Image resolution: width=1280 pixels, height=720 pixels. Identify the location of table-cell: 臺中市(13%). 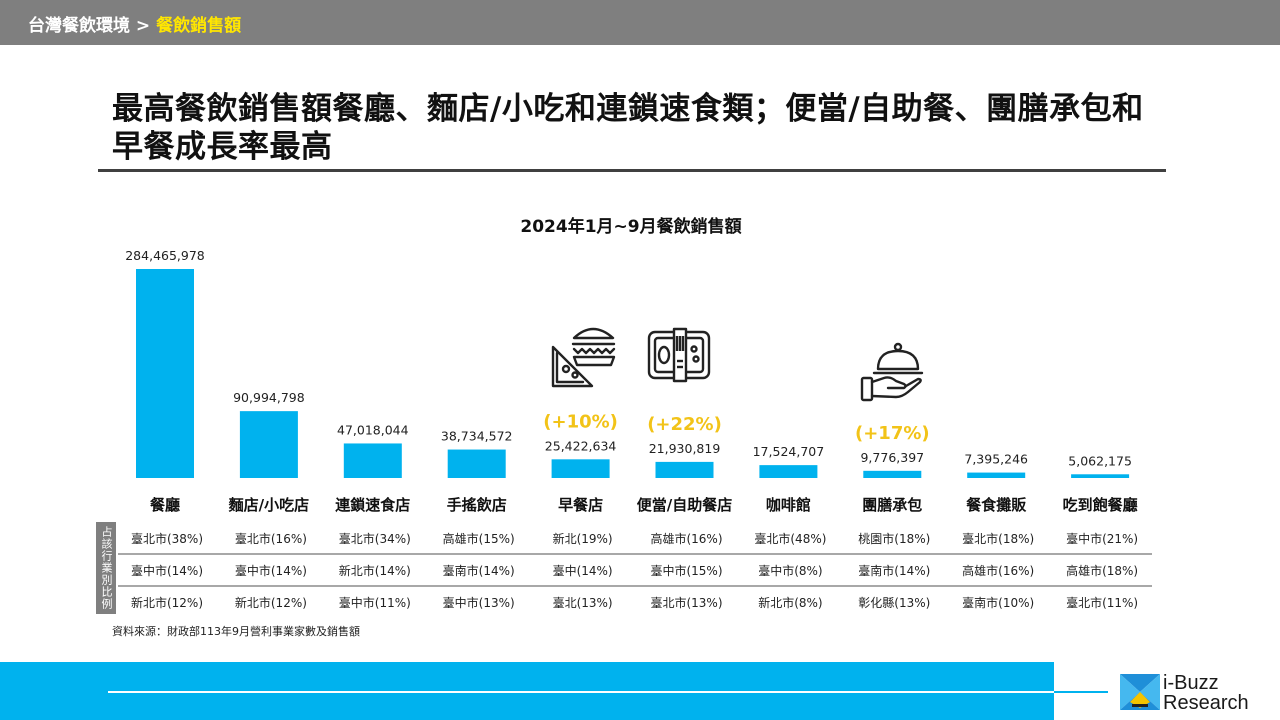
(479, 602).